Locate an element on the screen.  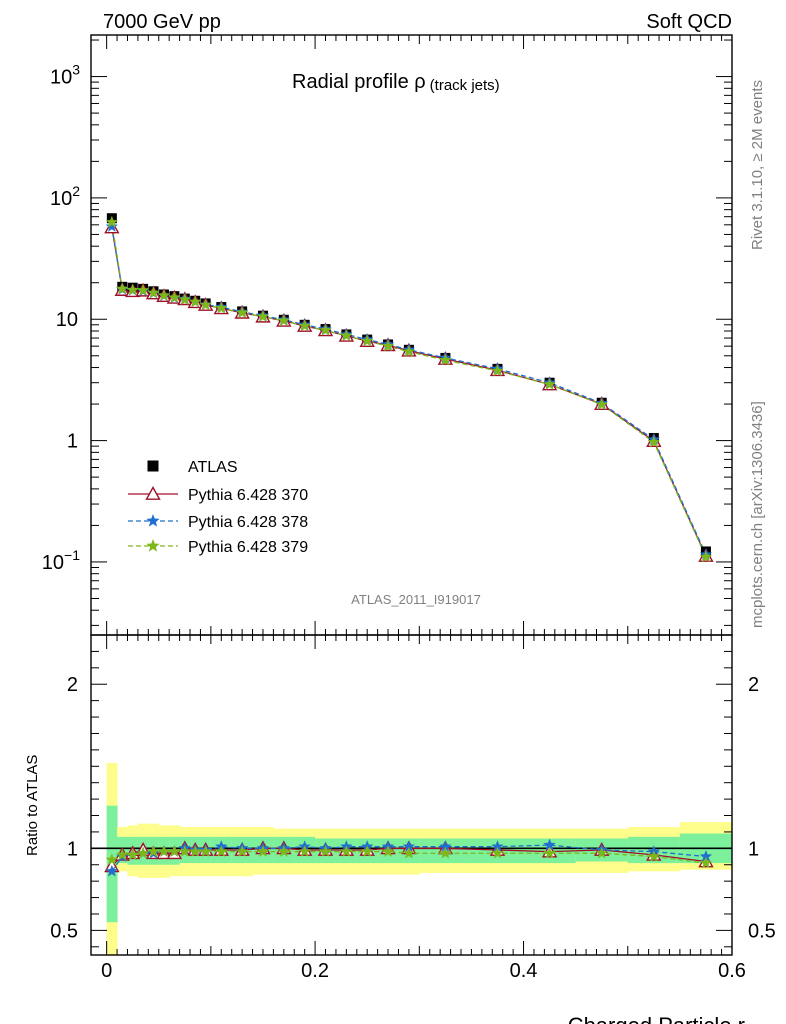
y-tick-label: 10³ is located at coordinates (65, 75).